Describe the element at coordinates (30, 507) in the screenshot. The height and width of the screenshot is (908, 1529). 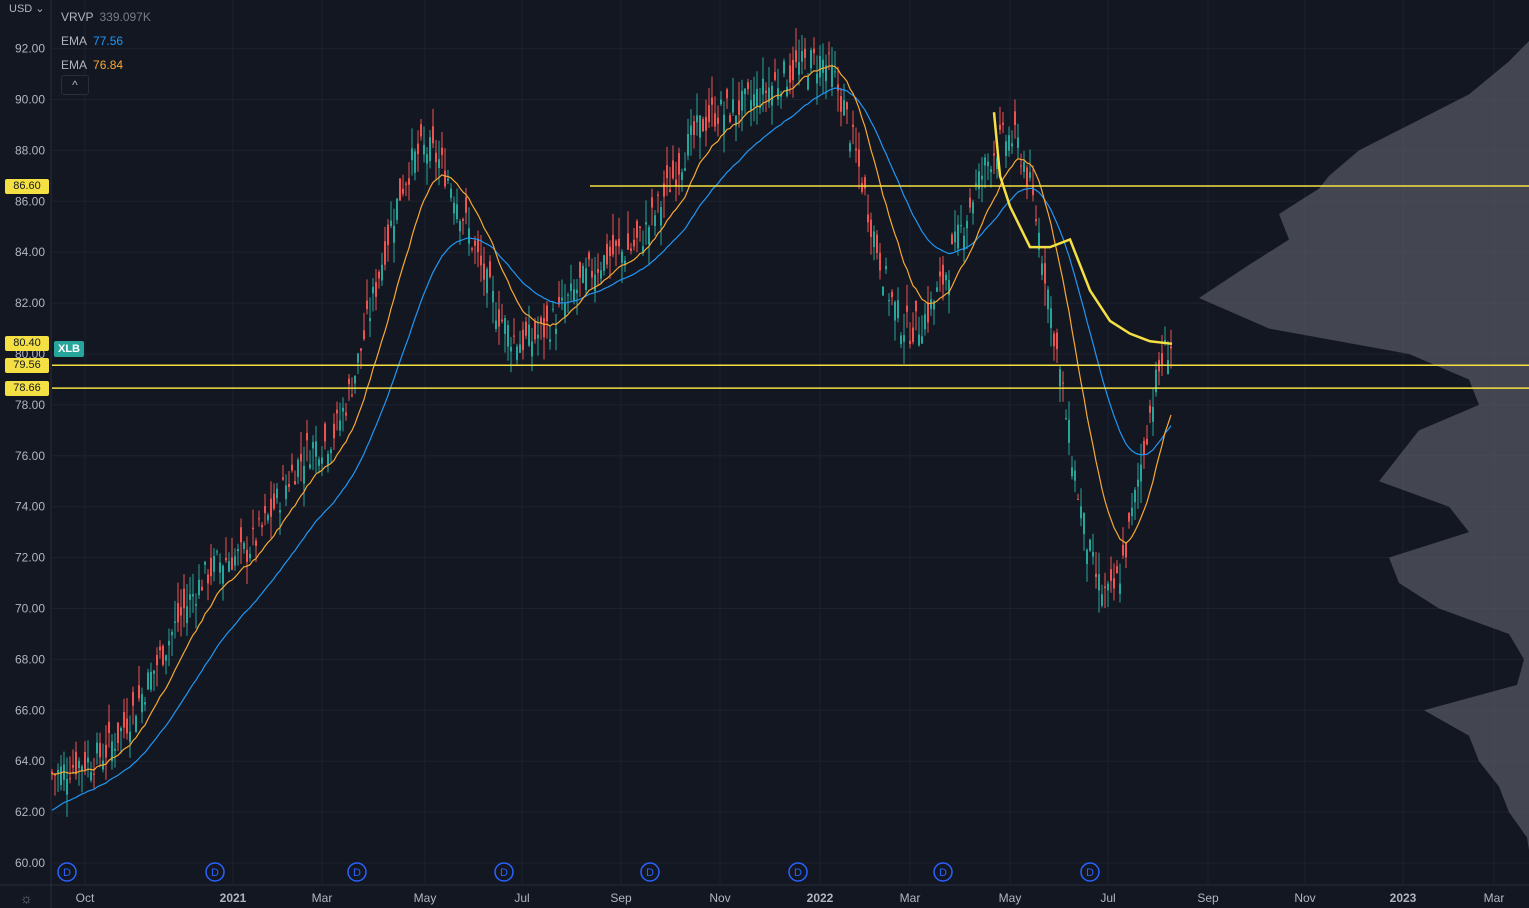
I see `y-tick-label: 74.00` at that location.